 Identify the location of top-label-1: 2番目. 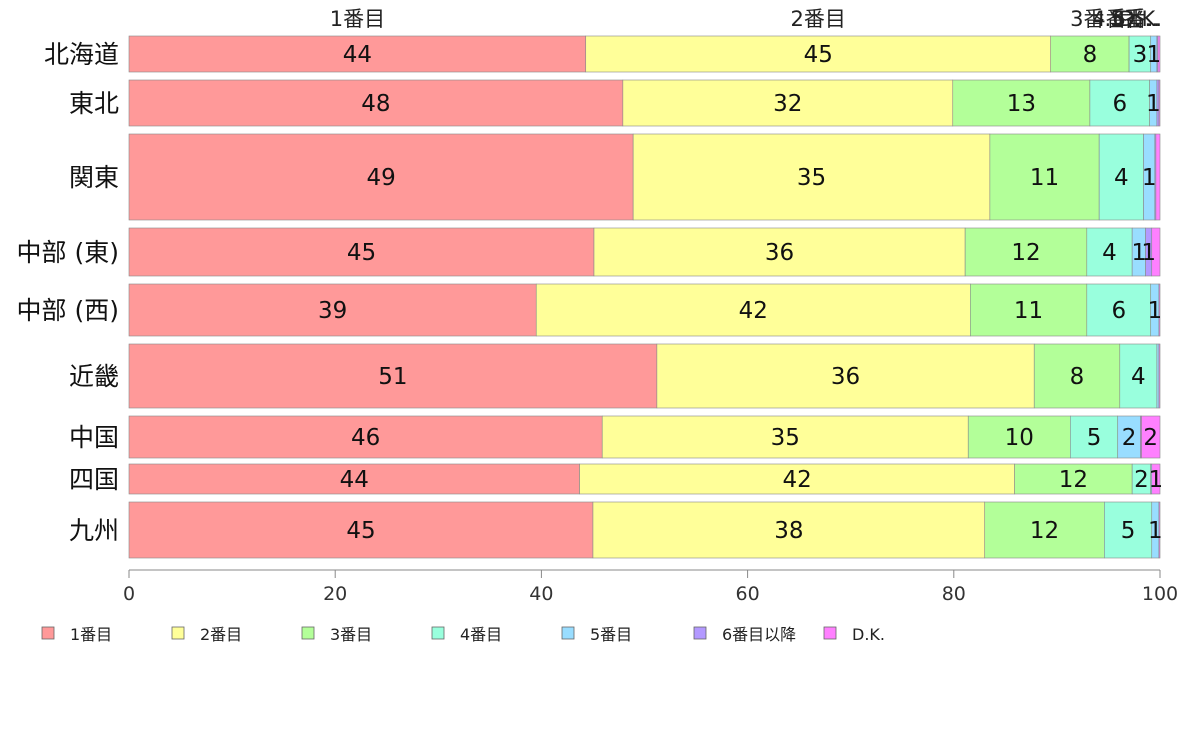
(818, 19).